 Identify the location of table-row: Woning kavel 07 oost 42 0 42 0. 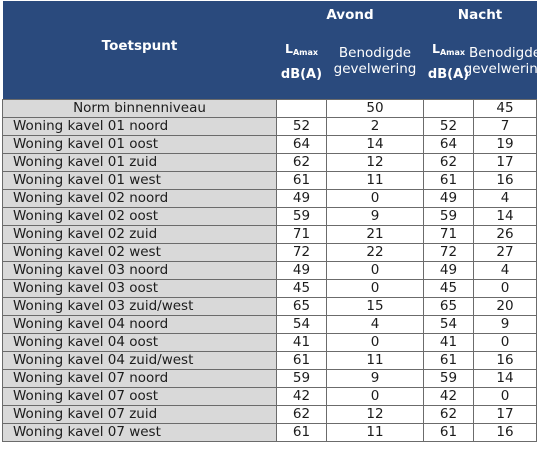
(270, 396).